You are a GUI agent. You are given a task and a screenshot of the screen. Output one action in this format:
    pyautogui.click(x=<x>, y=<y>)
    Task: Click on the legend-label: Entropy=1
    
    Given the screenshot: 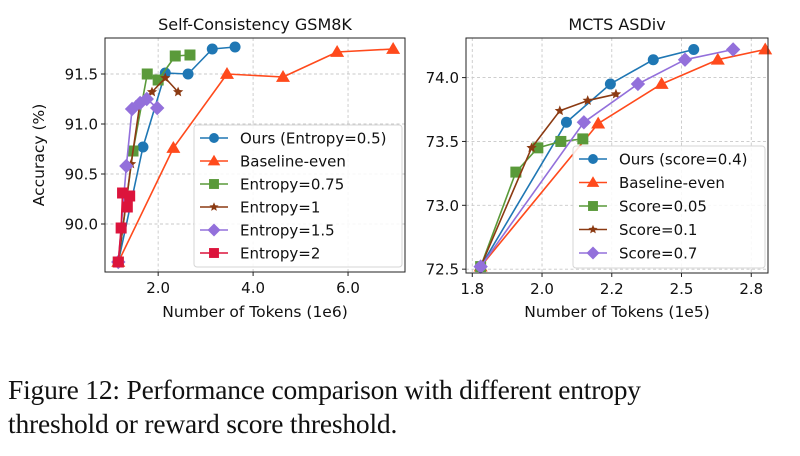 What is the action you would take?
    pyautogui.click(x=280, y=208)
    